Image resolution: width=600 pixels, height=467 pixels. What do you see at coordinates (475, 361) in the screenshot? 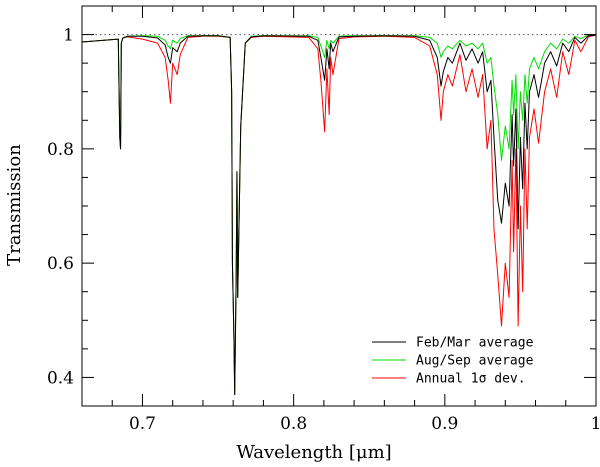
I see `legend-label: Aug/Sep average` at bounding box center [475, 361].